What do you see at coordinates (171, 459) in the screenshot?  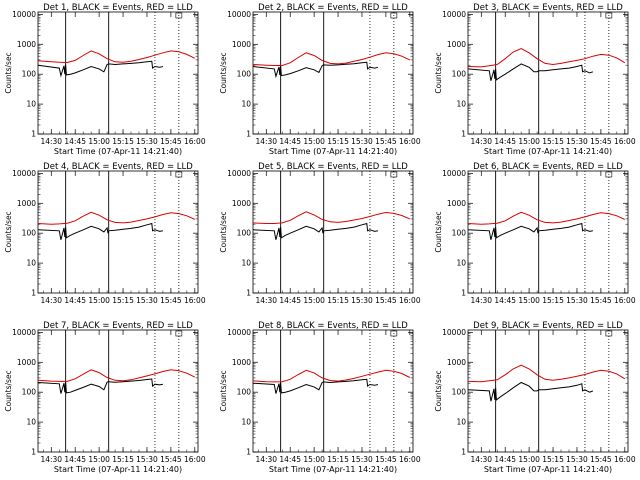 I see `x-tick-label: 15:45` at bounding box center [171, 459].